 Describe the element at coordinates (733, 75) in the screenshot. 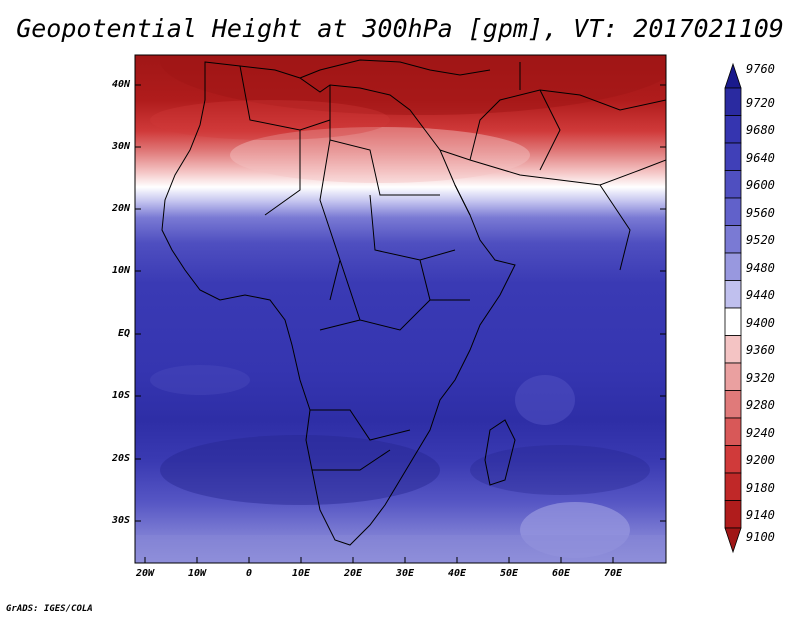

I see `colorbar-arrow-top` at that location.